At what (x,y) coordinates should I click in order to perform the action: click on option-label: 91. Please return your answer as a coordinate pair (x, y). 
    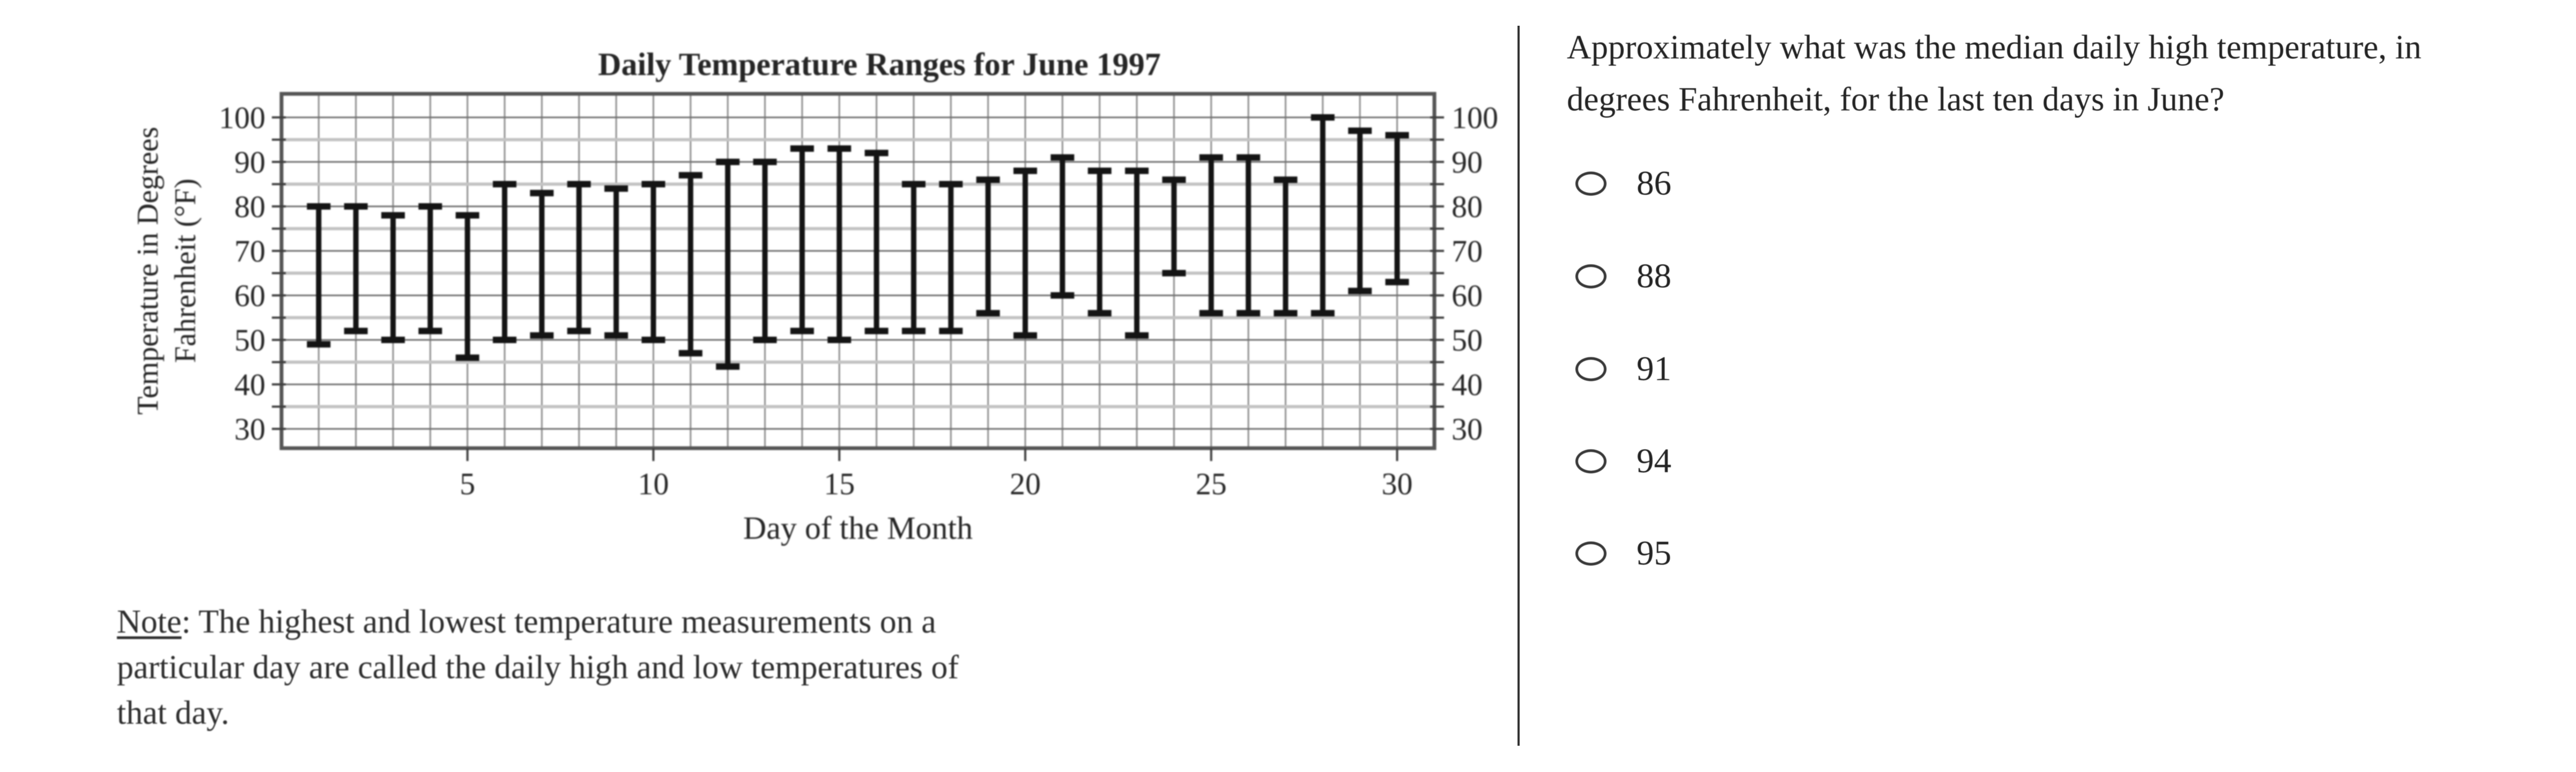
    Looking at the image, I should click on (1654, 369).